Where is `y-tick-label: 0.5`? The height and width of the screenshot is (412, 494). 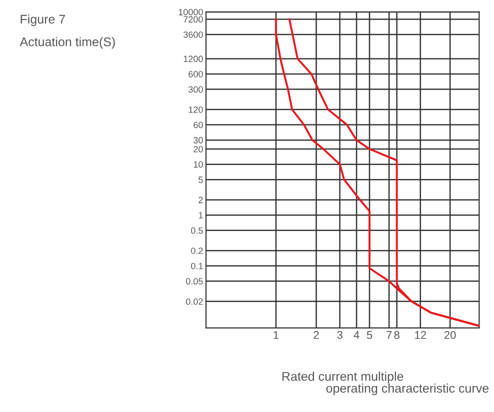
y-tick-label: 0.5 is located at coordinates (197, 230).